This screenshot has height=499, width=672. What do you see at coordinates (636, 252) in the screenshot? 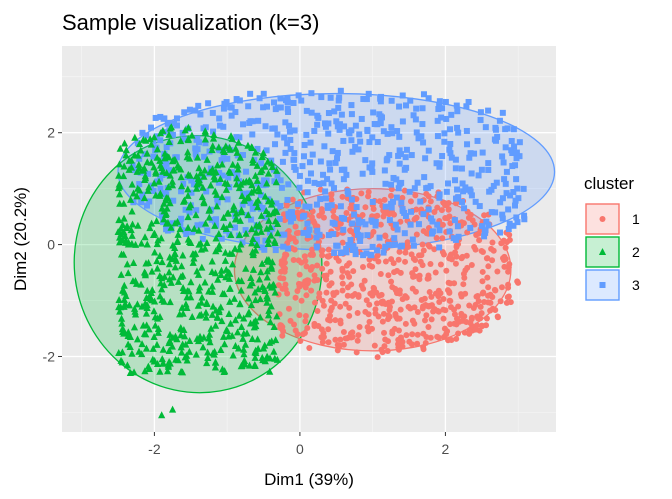
I see `legend-label: 2` at bounding box center [636, 252].